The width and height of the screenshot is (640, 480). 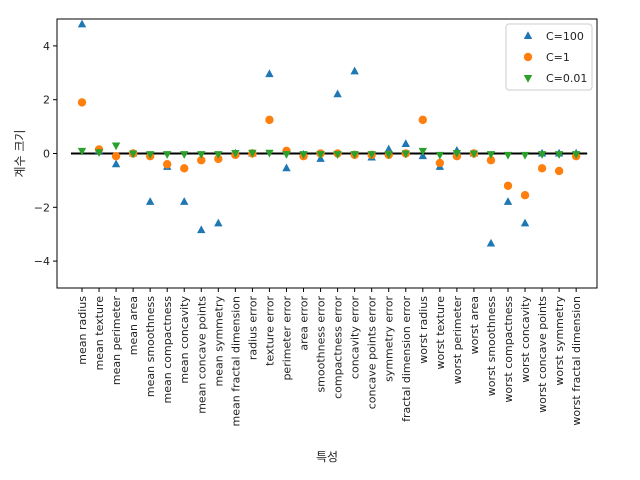 I want to click on x-tick-label: mean area, so click(x=133, y=325).